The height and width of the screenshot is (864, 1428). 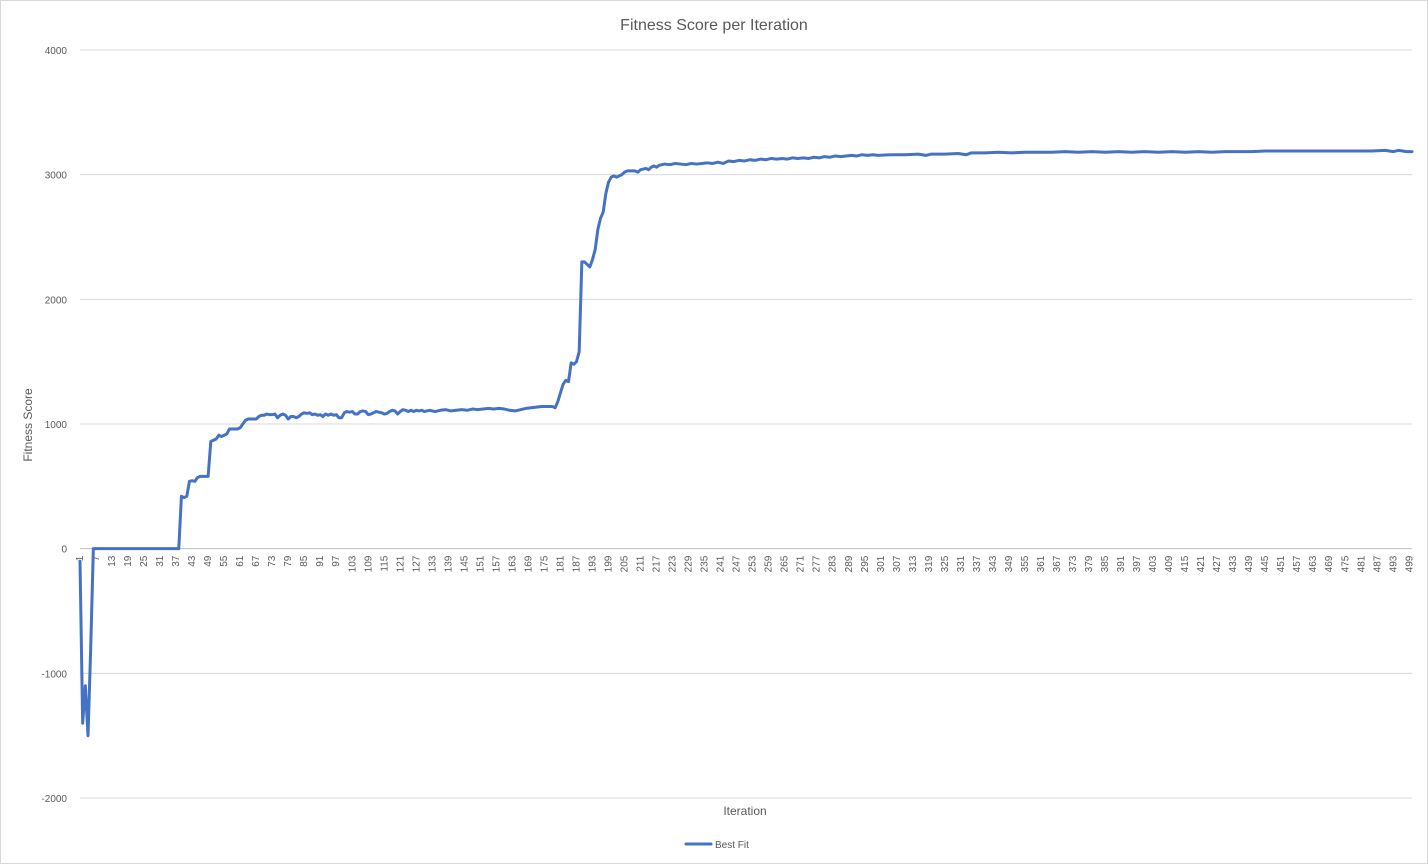 I want to click on x-tick-label: 31, so click(x=160, y=561).